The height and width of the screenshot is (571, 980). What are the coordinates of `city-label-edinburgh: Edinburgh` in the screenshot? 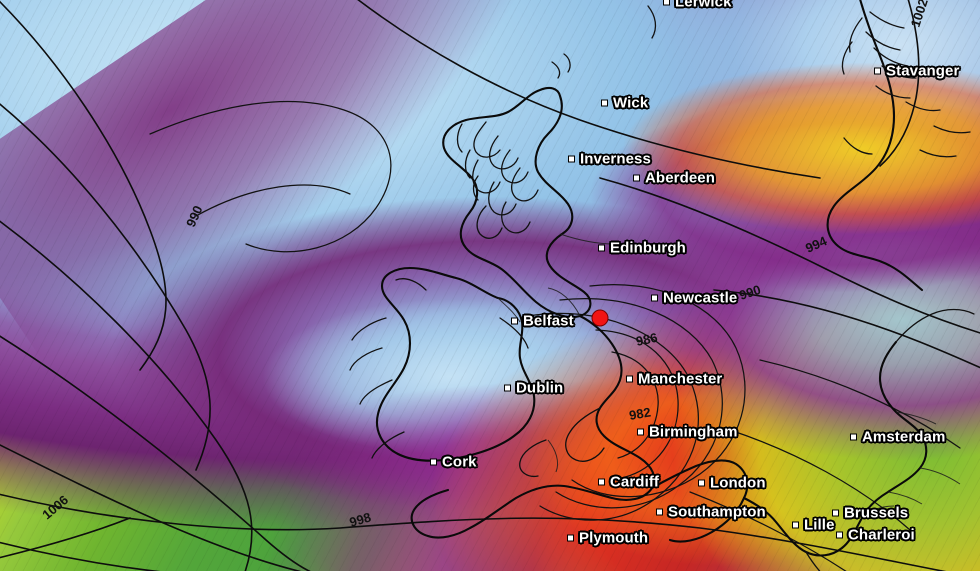 It's located at (642, 248).